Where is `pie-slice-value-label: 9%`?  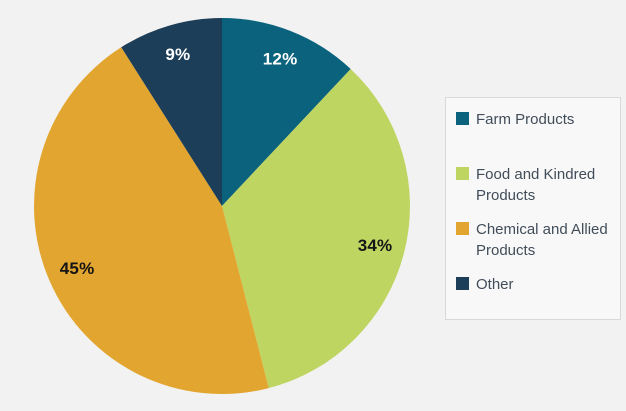
pie-slice-value-label: 9% is located at coordinates (177, 54).